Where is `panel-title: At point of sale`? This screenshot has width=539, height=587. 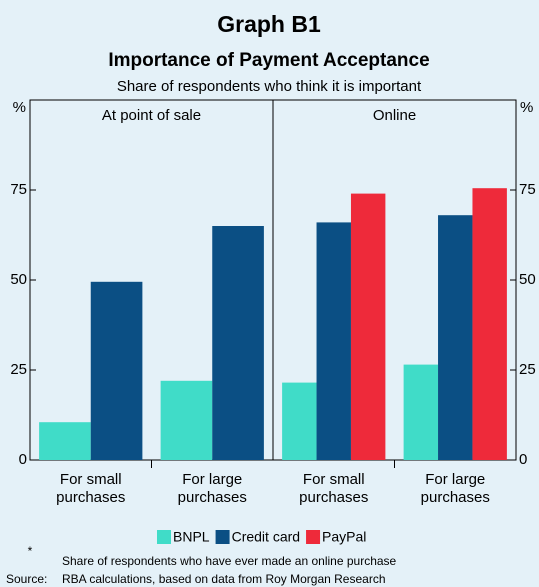 panel-title: At point of sale is located at coordinates (151, 115).